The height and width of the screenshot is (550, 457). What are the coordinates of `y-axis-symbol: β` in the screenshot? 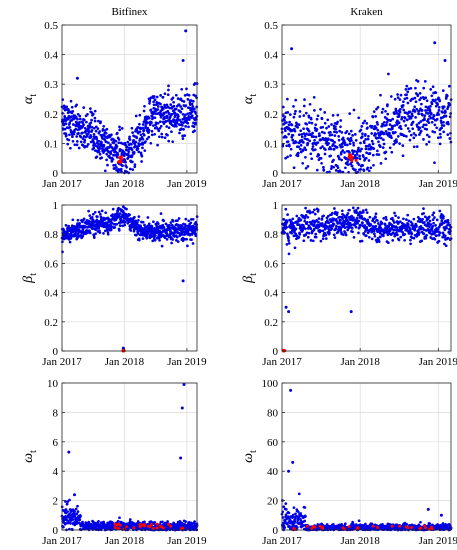 It's located at (28, 280).